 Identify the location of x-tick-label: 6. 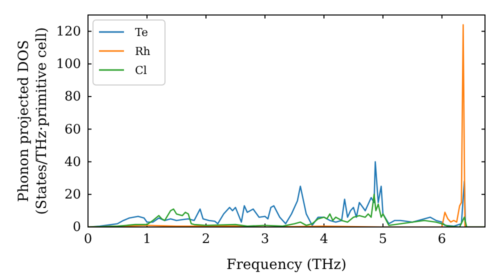
(442, 240).